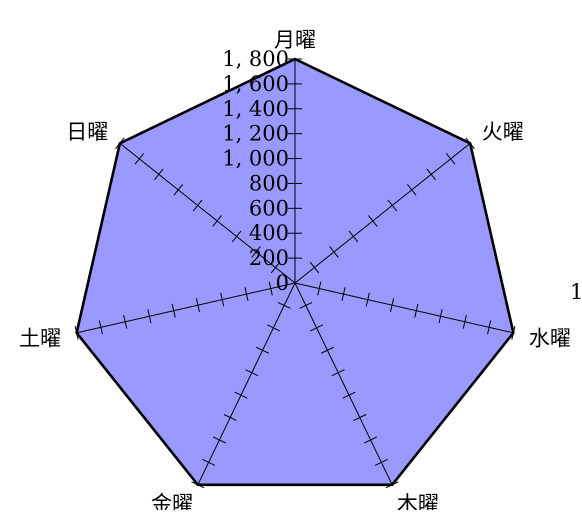 The image size is (582, 515). Describe the element at coordinates (576, 292) in the screenshot. I see `legend-entry-0: 1` at that location.